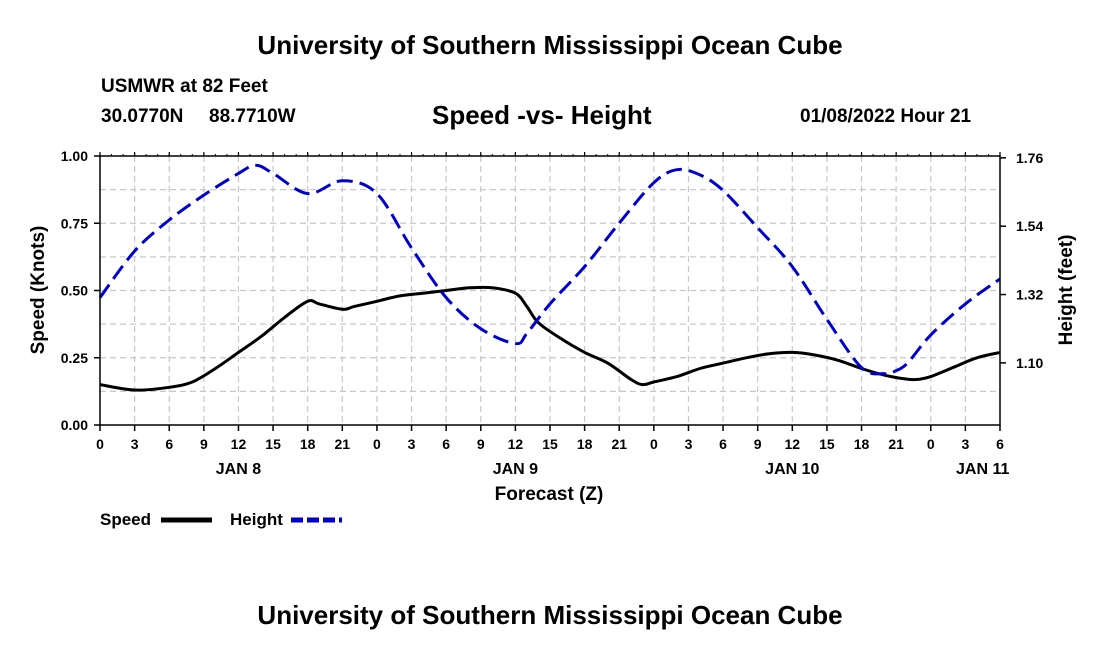 The image size is (1100, 650). I want to click on y-right-tick-label: 1.10, so click(1029, 363).